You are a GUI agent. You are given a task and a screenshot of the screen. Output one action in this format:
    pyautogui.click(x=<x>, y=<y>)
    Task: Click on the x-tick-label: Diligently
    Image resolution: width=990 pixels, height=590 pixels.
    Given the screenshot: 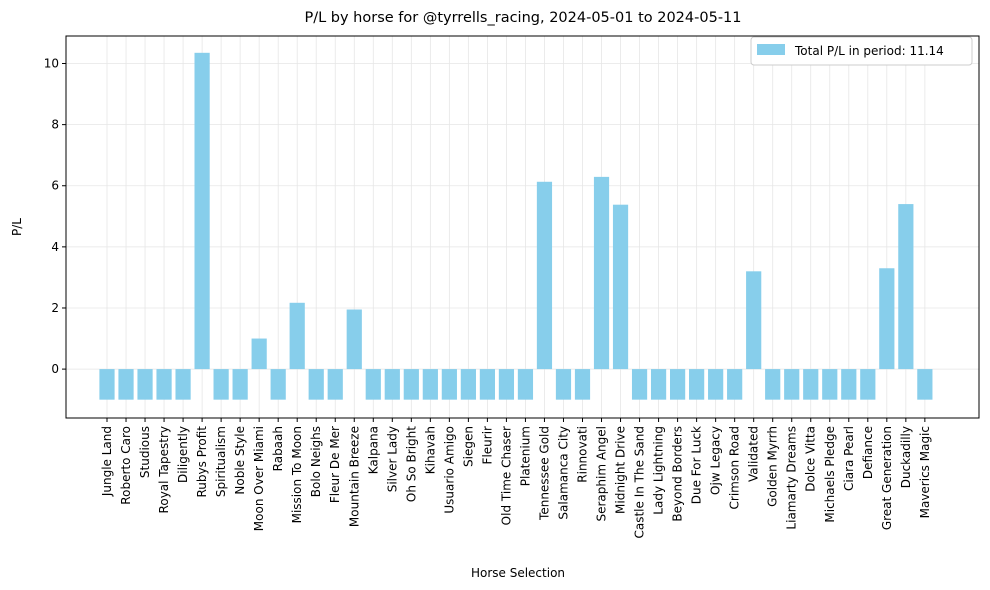 What is the action you would take?
    pyautogui.click(x=183, y=454)
    